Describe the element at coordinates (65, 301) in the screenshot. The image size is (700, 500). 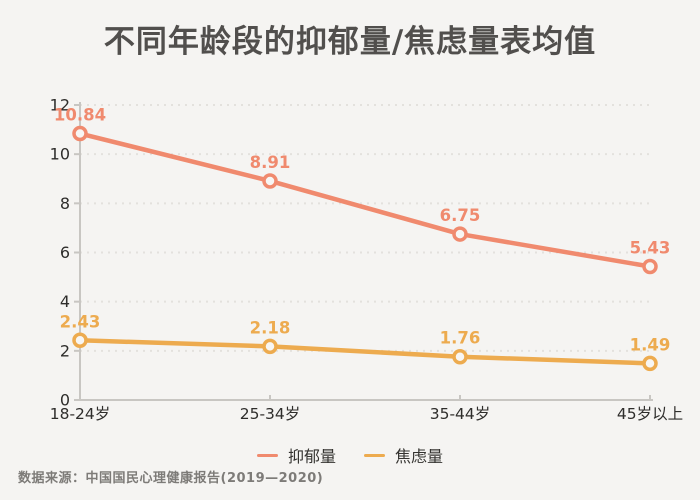
I see `y-tick-label: 4` at that location.